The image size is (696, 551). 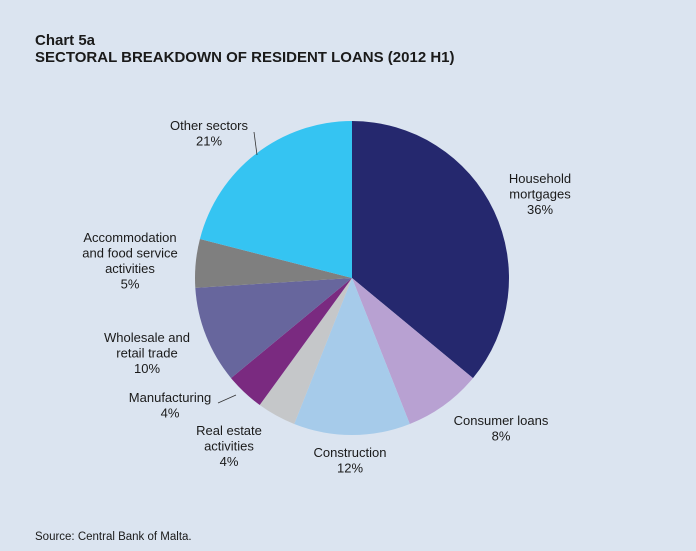 I want to click on pie-slice-construction, so click(x=352, y=356).